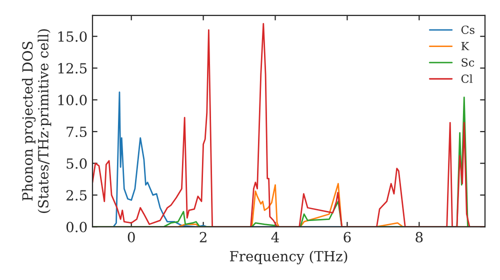 This screenshot has width=500, height=280. What do you see at coordinates (76, 195) in the screenshot?
I see `y-tick-label: 2.5` at bounding box center [76, 195].